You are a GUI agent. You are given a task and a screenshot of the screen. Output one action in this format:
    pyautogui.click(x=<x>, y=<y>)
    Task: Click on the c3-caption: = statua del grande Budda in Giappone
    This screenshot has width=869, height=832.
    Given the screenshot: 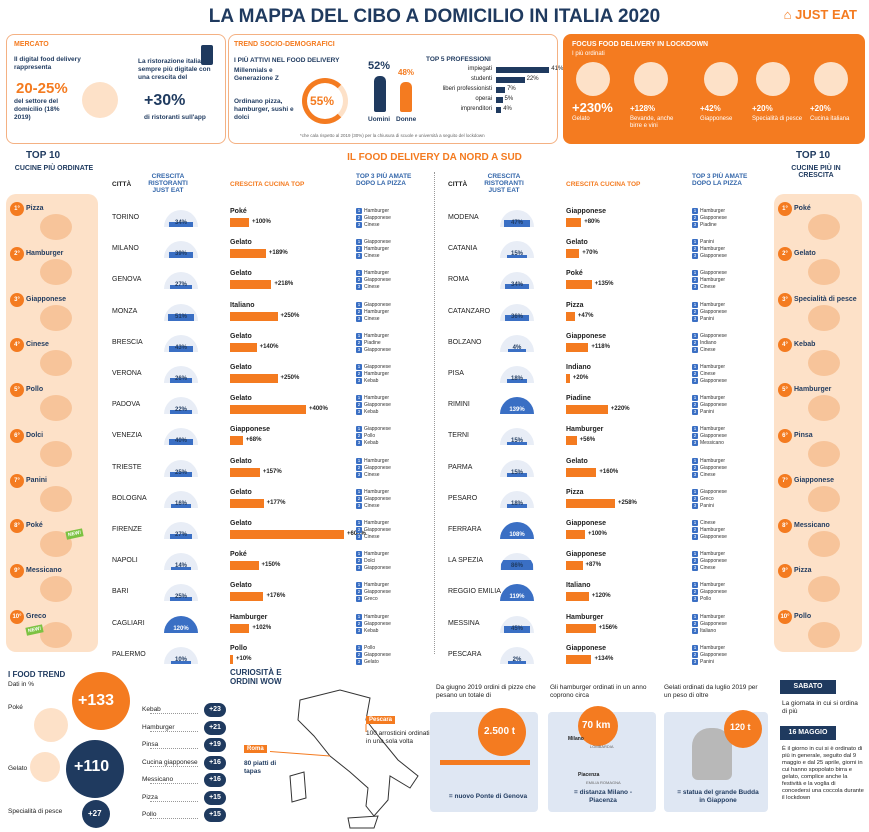 What is the action you would take?
    pyautogui.click(x=718, y=796)
    